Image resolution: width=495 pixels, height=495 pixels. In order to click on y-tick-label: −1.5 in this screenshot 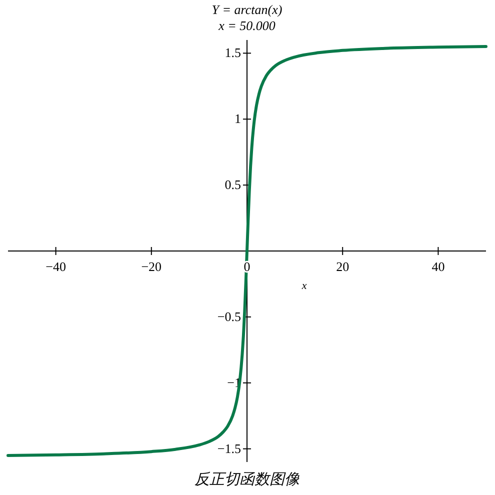, I will do `click(229, 448)`.